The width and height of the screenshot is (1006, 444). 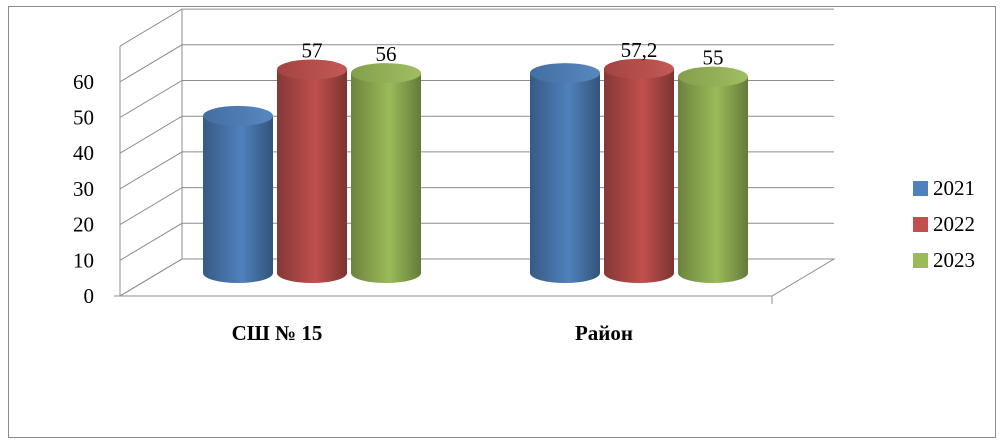 What do you see at coordinates (565, 173) in the screenshot?
I see `bar-Район-2021` at bounding box center [565, 173].